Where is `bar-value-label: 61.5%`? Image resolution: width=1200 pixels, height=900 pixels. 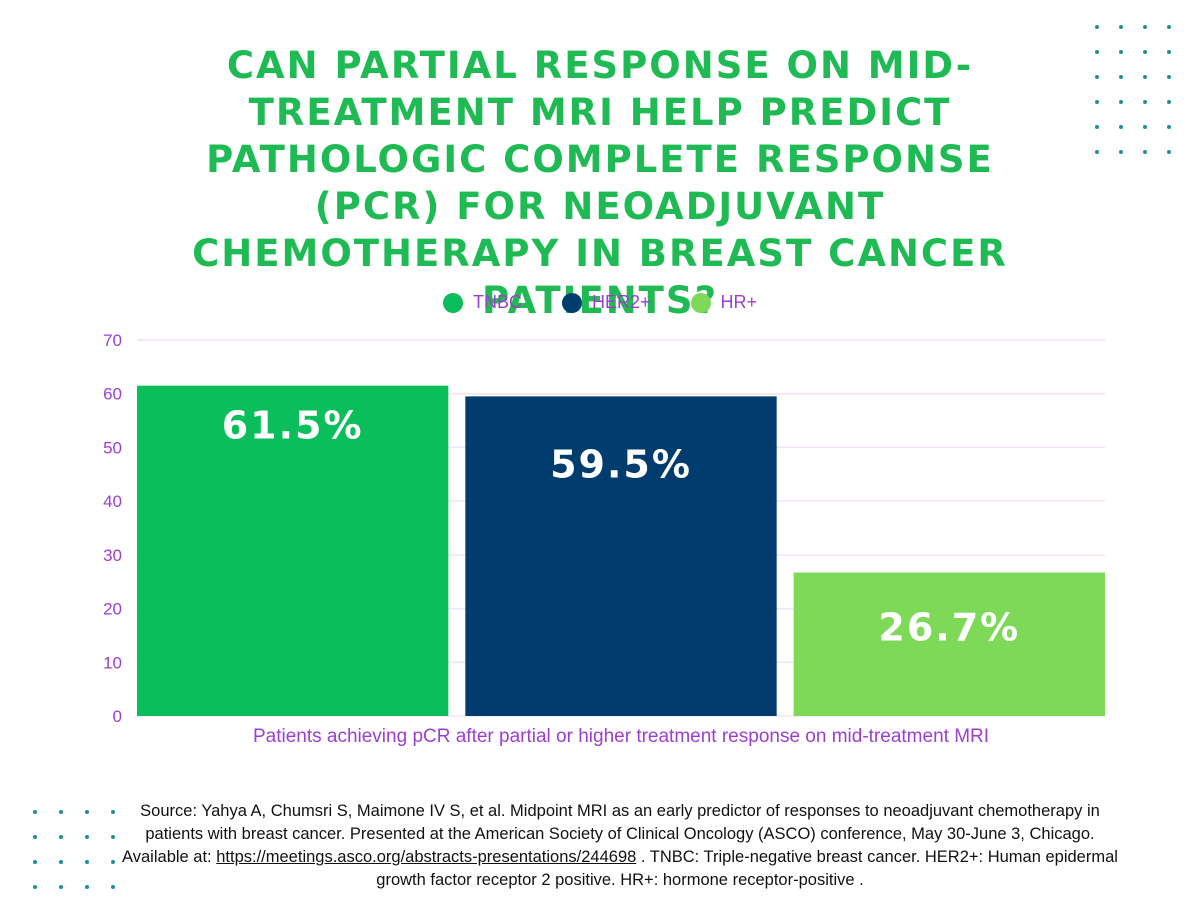
bar-value-label: 61.5% is located at coordinates (293, 426).